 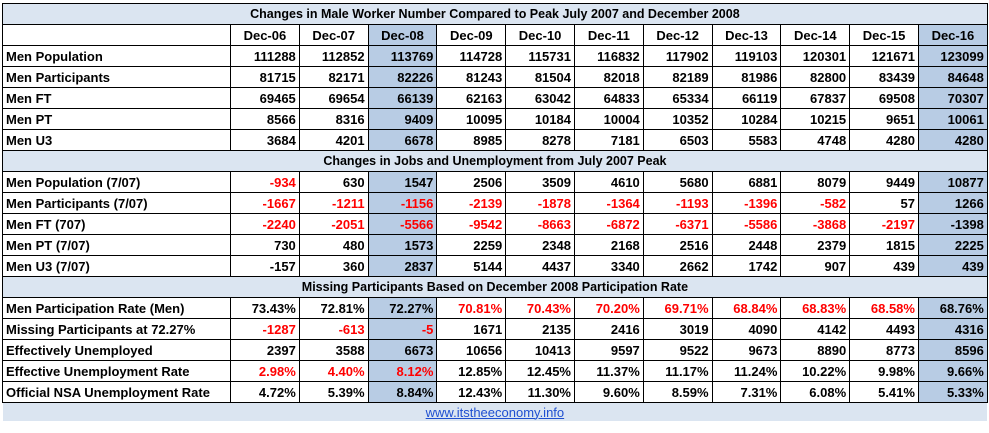 I want to click on data-cell: 7.31%, so click(x=746, y=392).